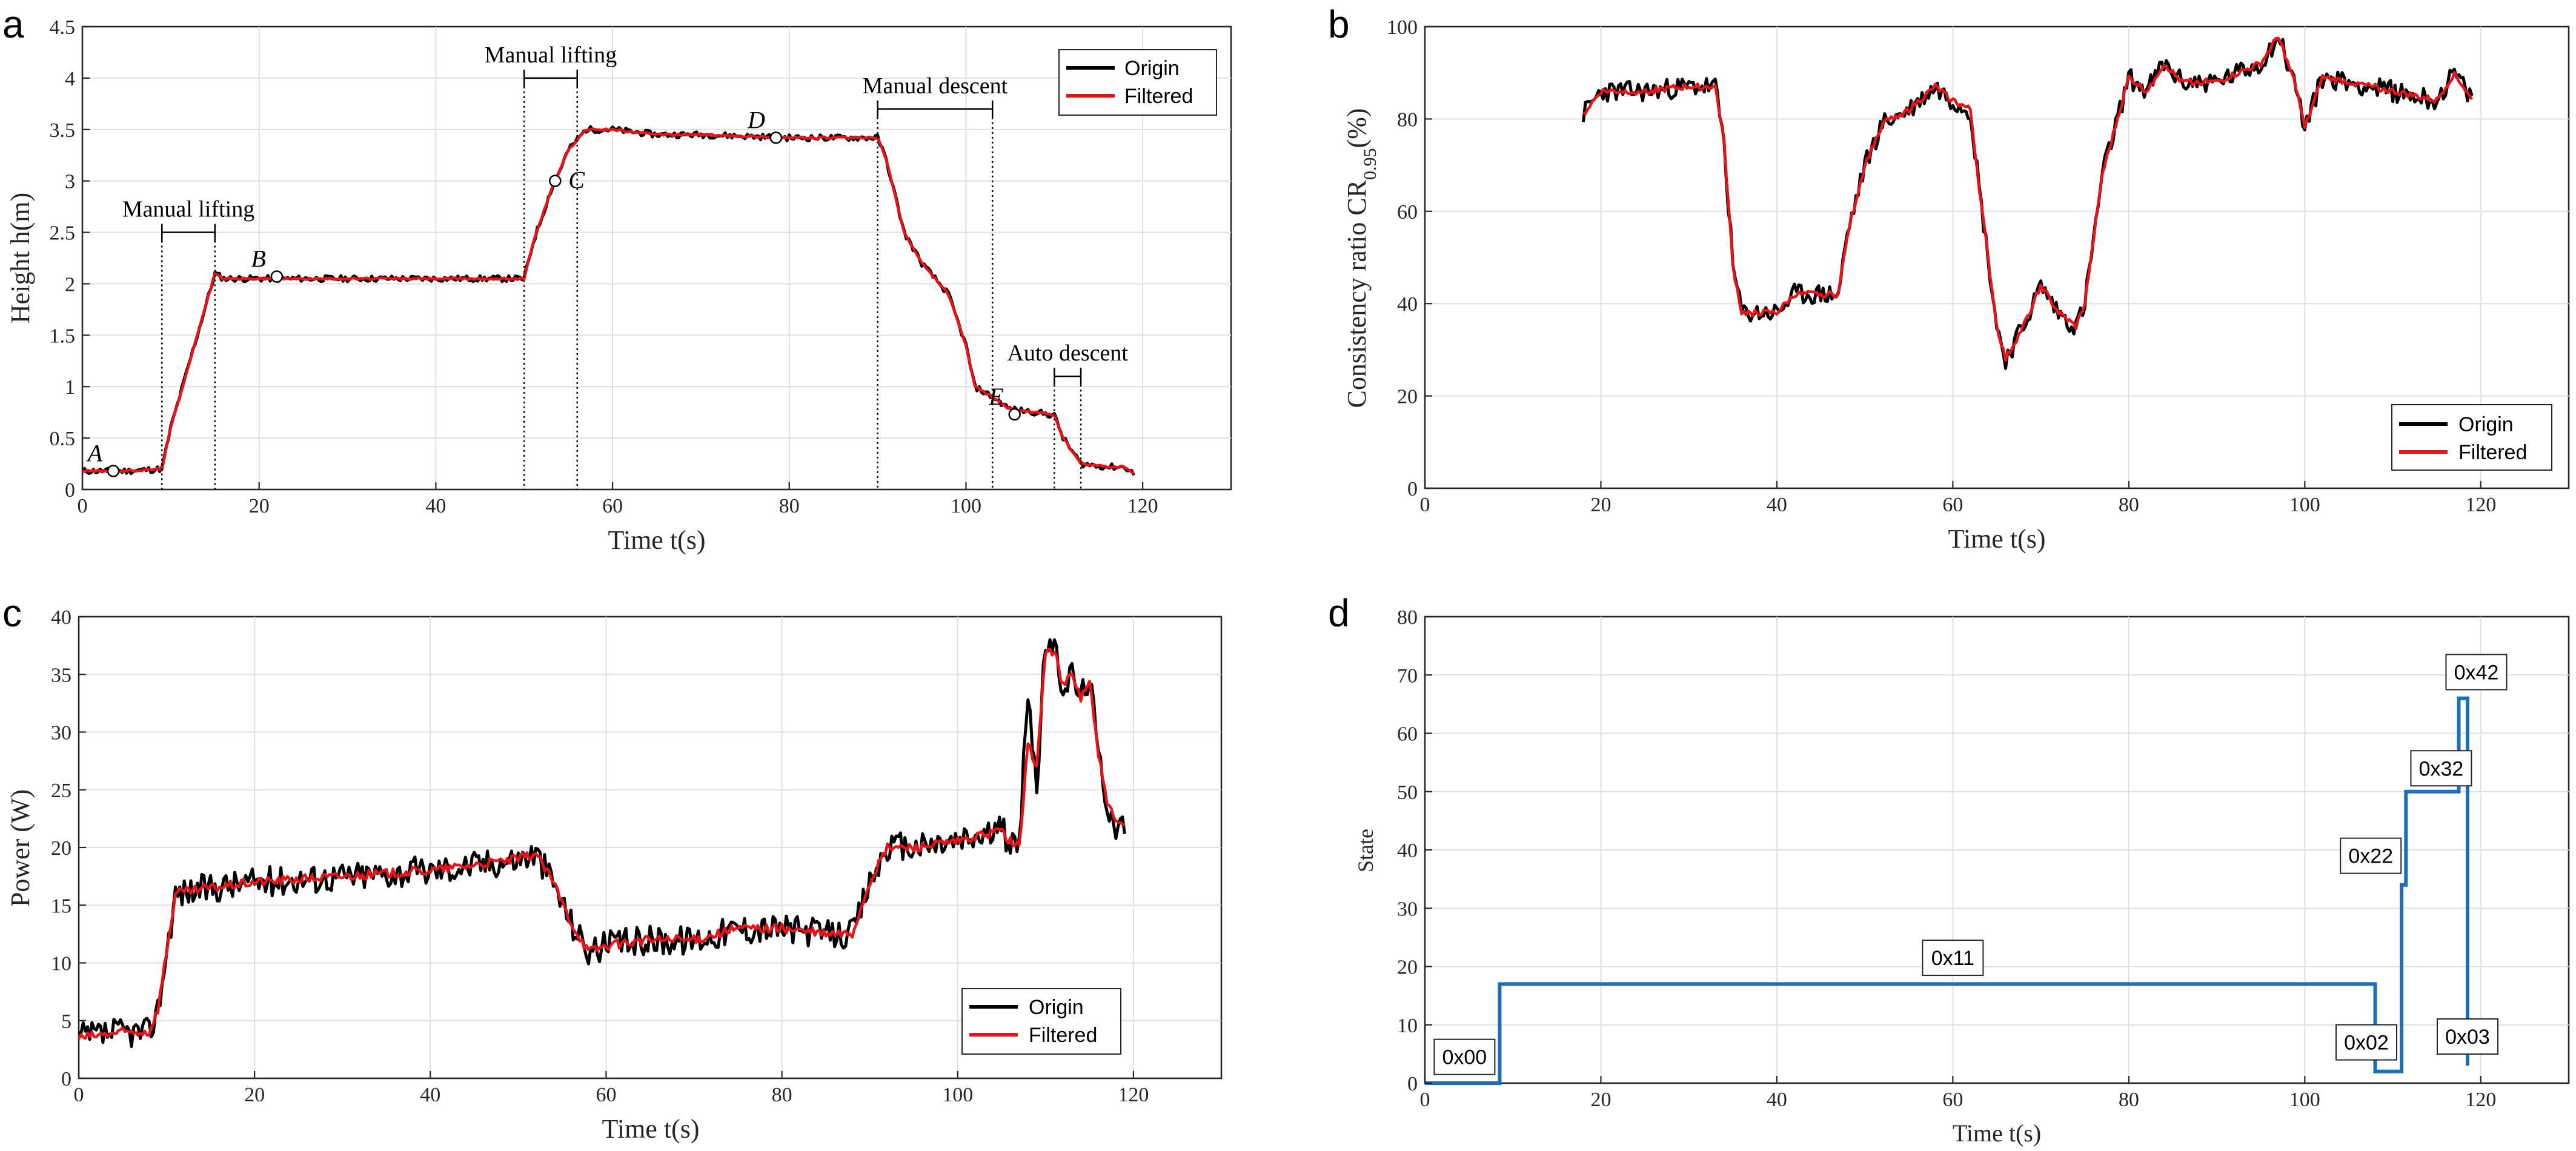  I want to click on legend-label-origin-b: Origin, so click(2486, 425).